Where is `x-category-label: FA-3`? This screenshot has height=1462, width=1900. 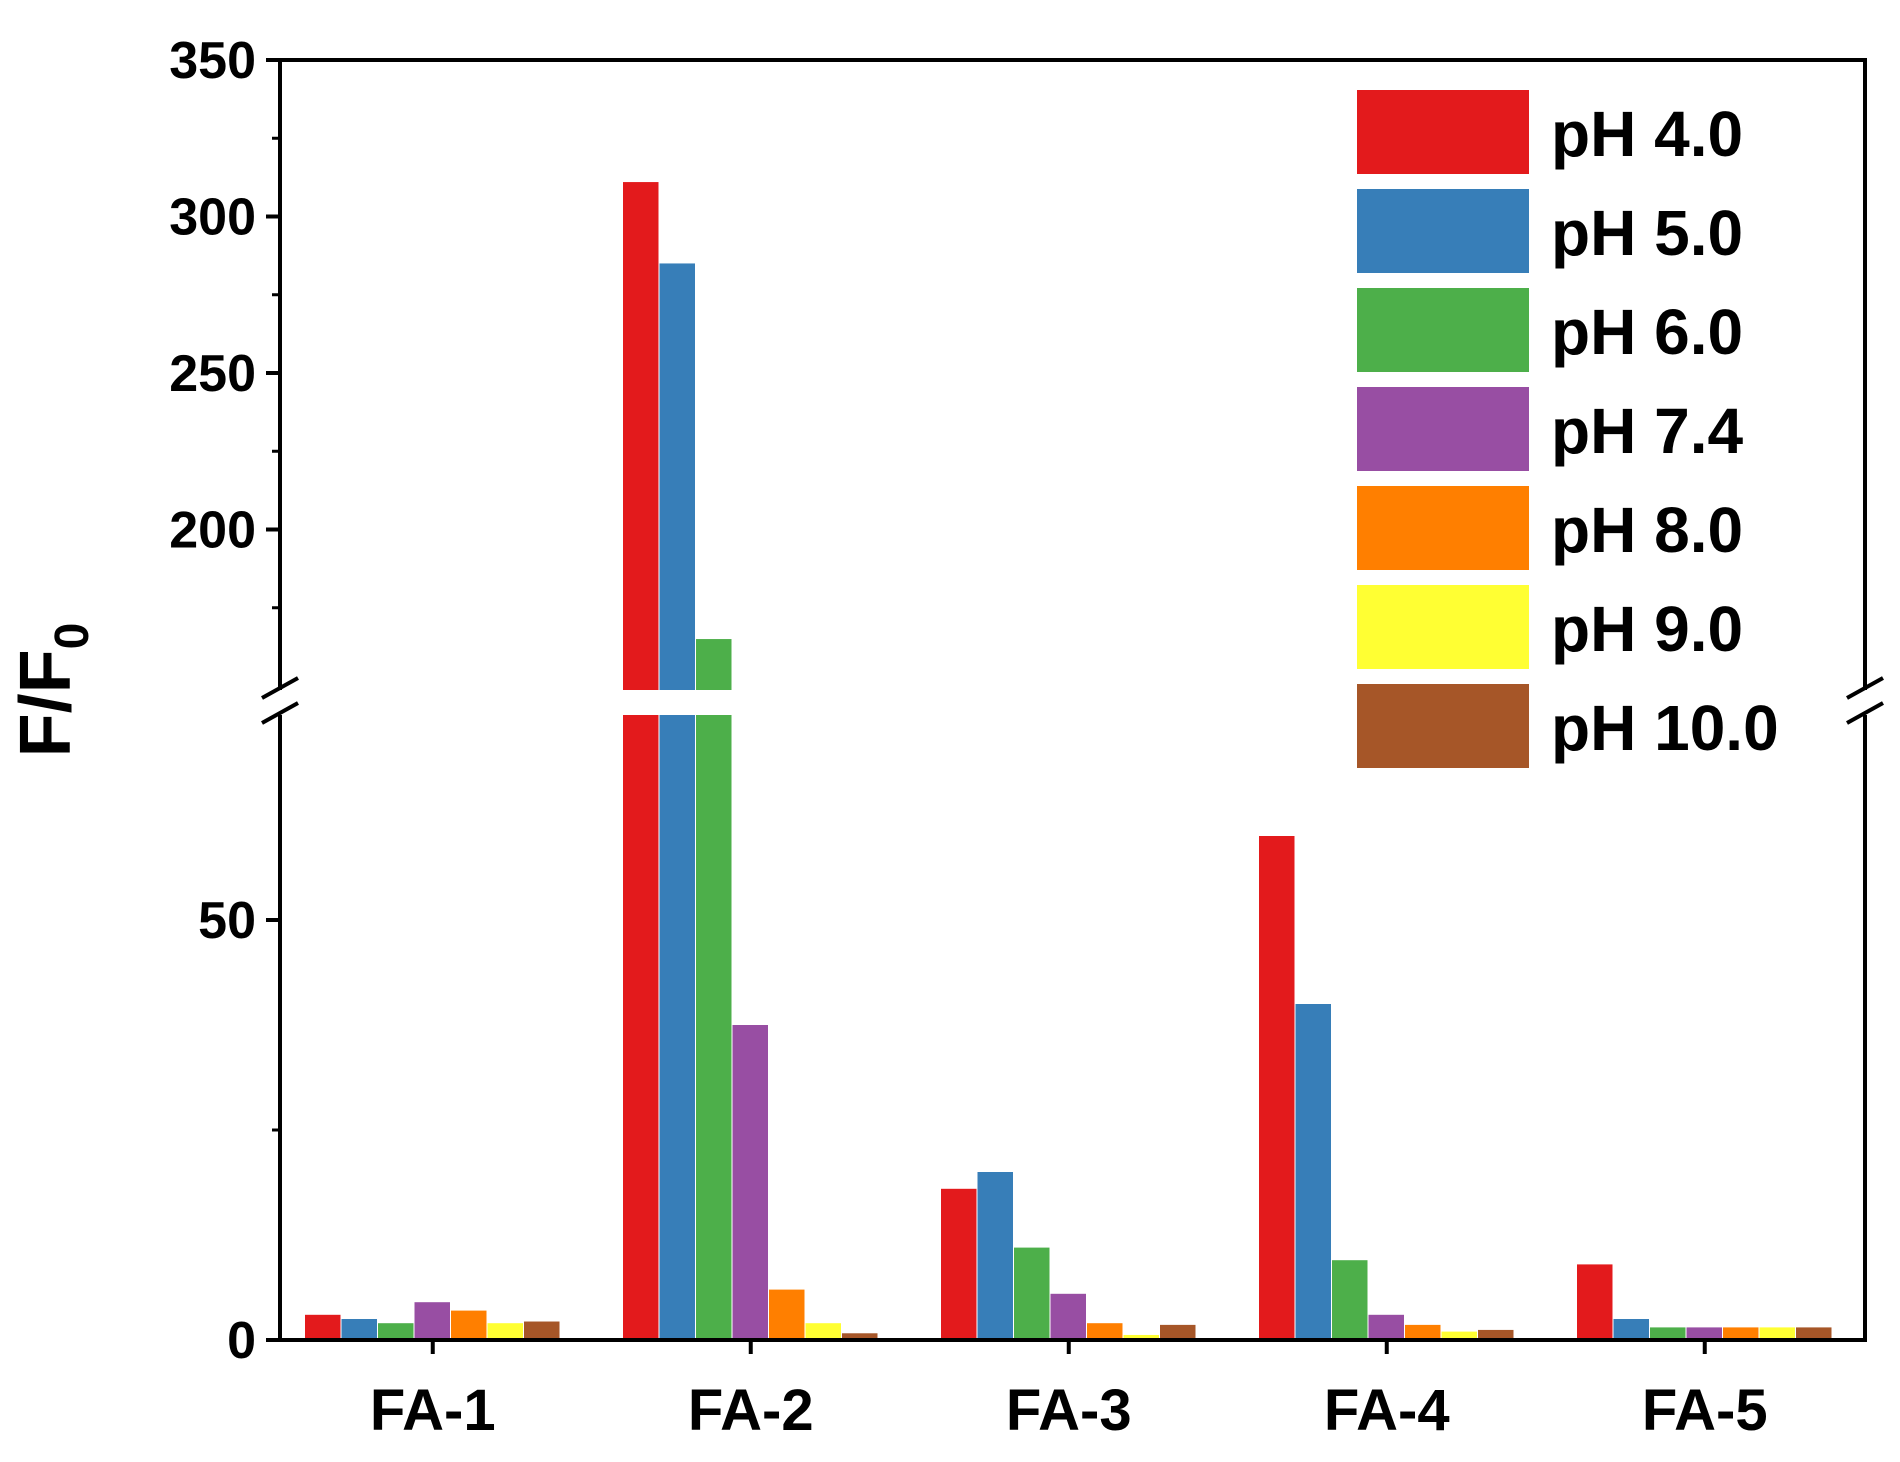 x-category-label: FA-3 is located at coordinates (1069, 1410).